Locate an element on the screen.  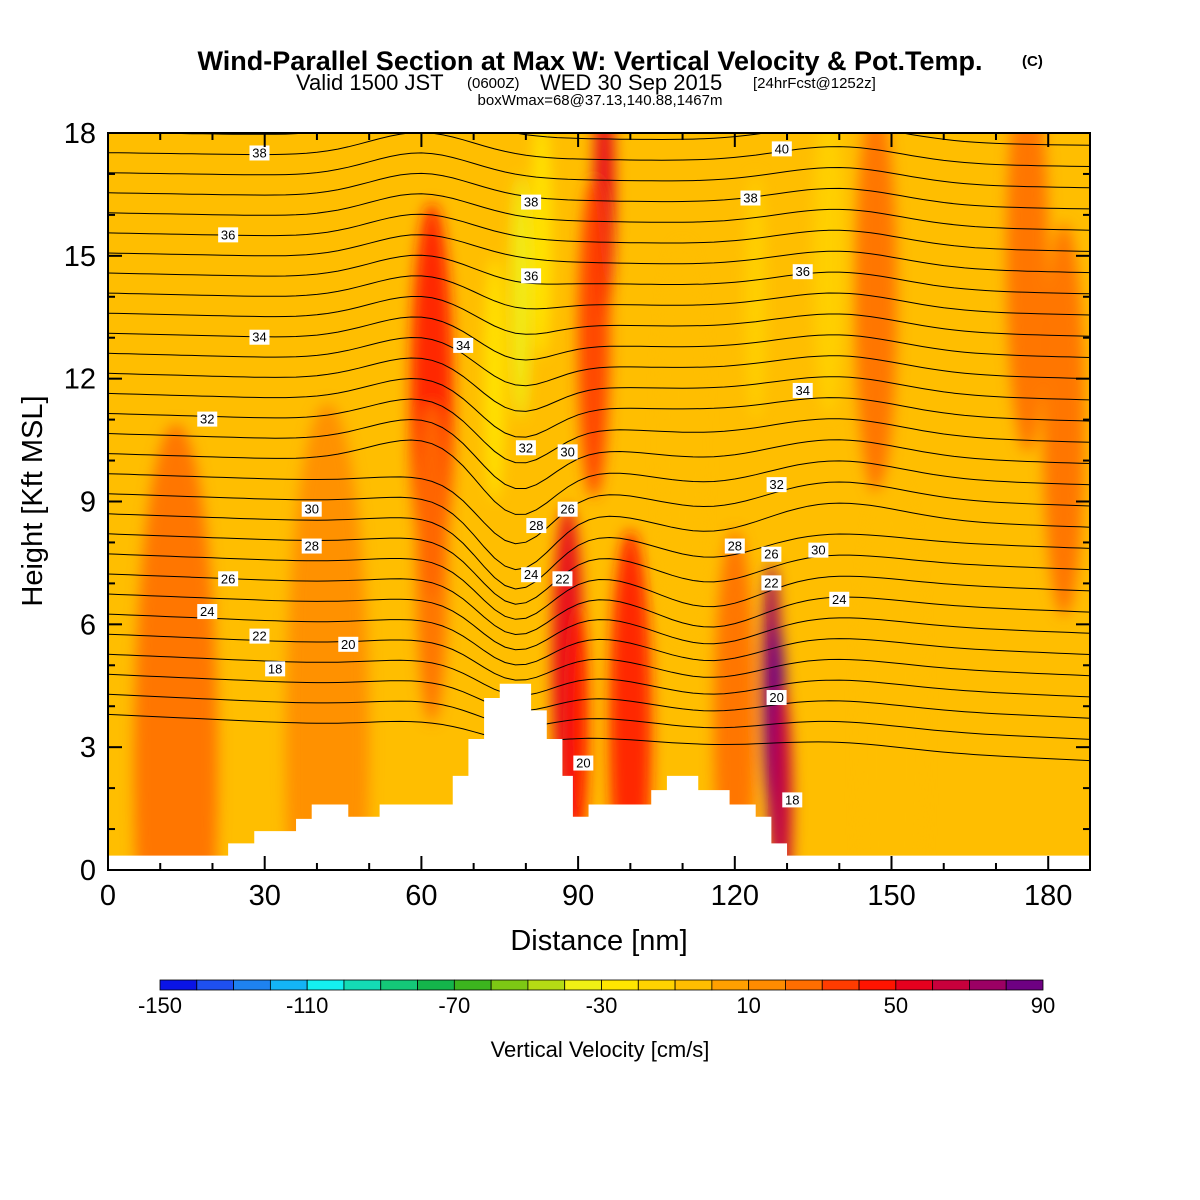
colorbar-tick-label: 10 is located at coordinates (748, 1005).